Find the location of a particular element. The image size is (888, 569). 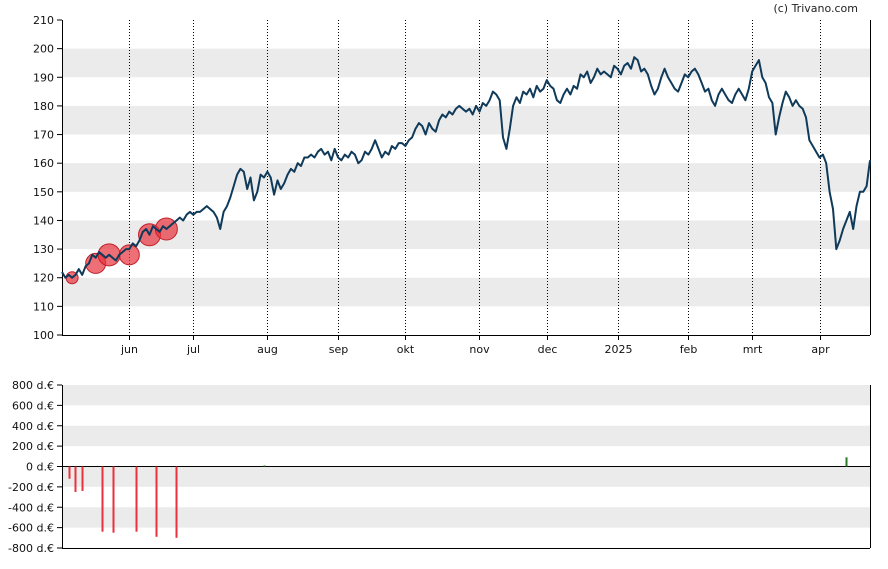

y-tick-label: 180 is located at coordinates (43, 106).